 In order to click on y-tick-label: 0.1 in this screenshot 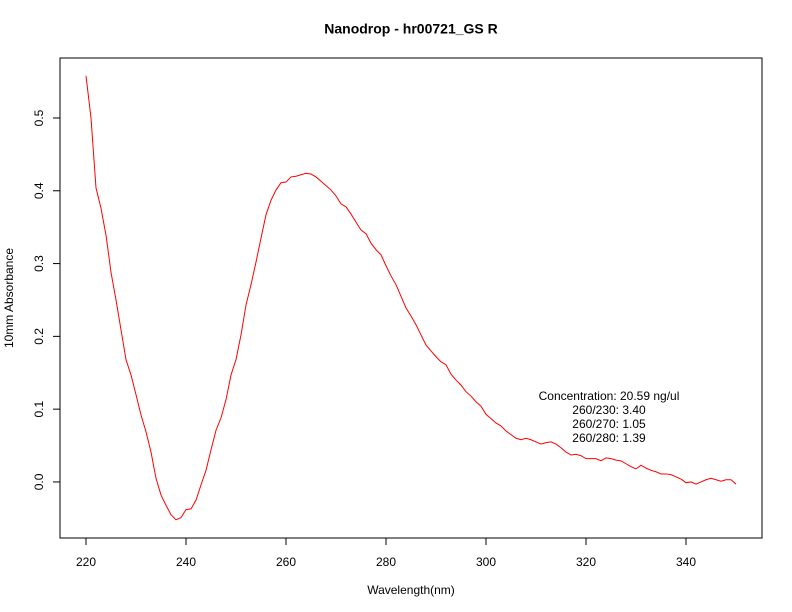, I will do `click(39, 408)`.